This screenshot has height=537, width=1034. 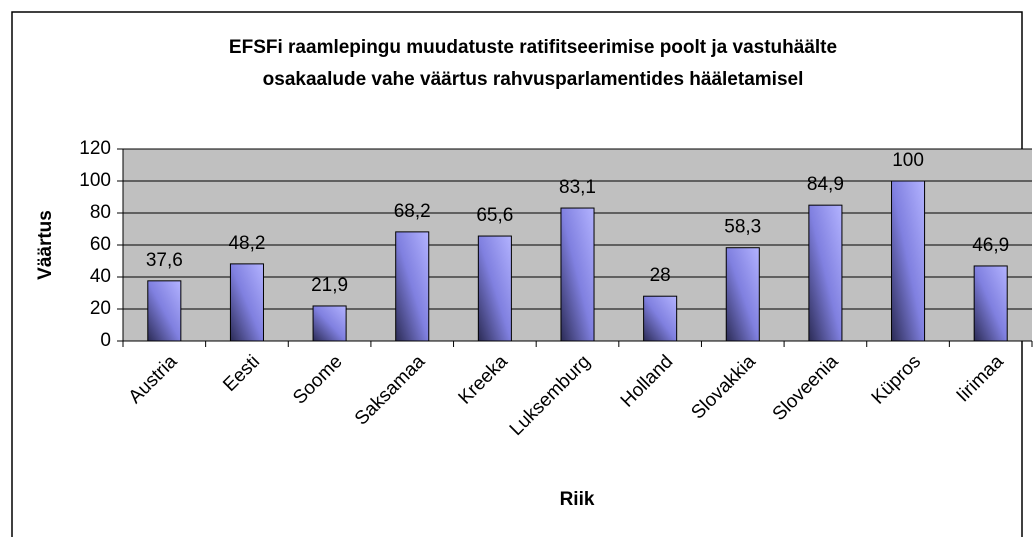 I want to click on data-label: 37,6, so click(x=164, y=260).